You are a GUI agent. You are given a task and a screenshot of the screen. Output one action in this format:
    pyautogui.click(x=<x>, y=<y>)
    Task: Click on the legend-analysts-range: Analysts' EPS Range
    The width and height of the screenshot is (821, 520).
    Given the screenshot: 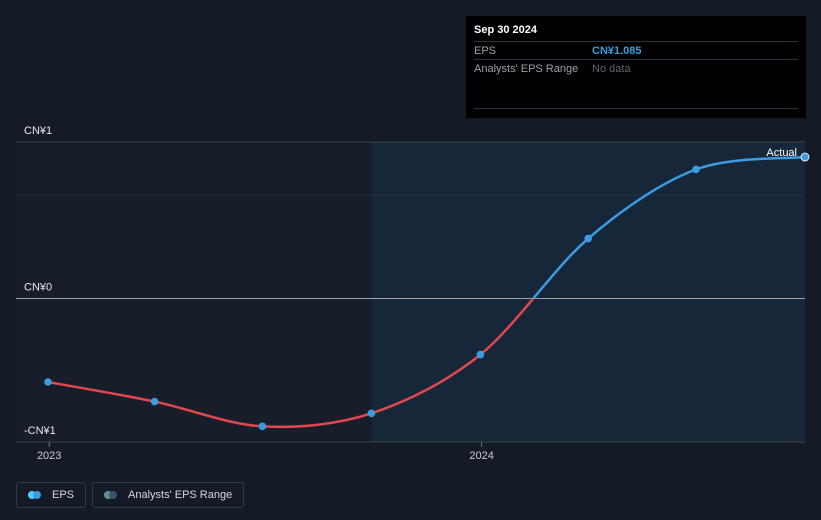 What is the action you would take?
    pyautogui.click(x=168, y=495)
    